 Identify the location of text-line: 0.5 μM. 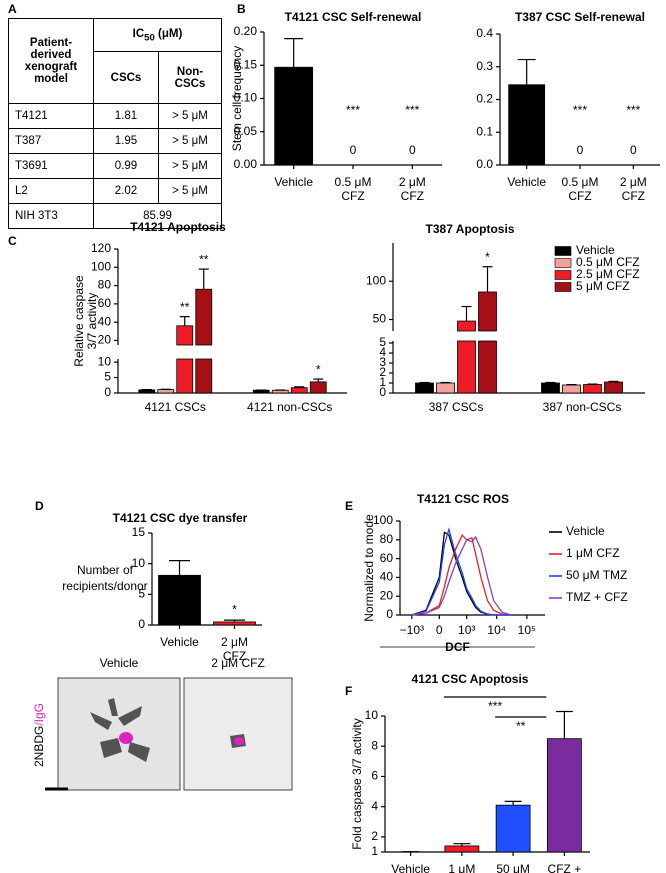
(580, 182).